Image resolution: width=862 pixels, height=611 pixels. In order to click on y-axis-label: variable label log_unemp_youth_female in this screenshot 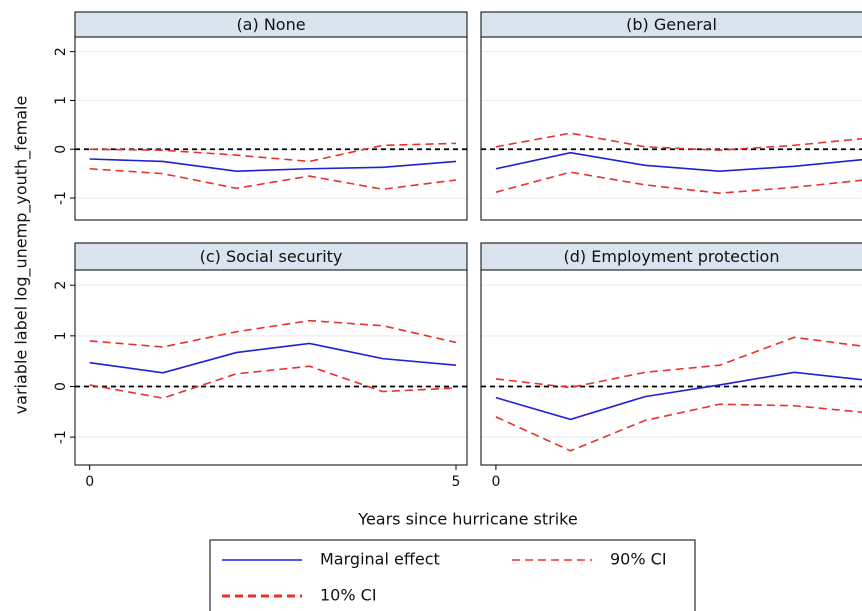, I will do `click(22, 255)`.